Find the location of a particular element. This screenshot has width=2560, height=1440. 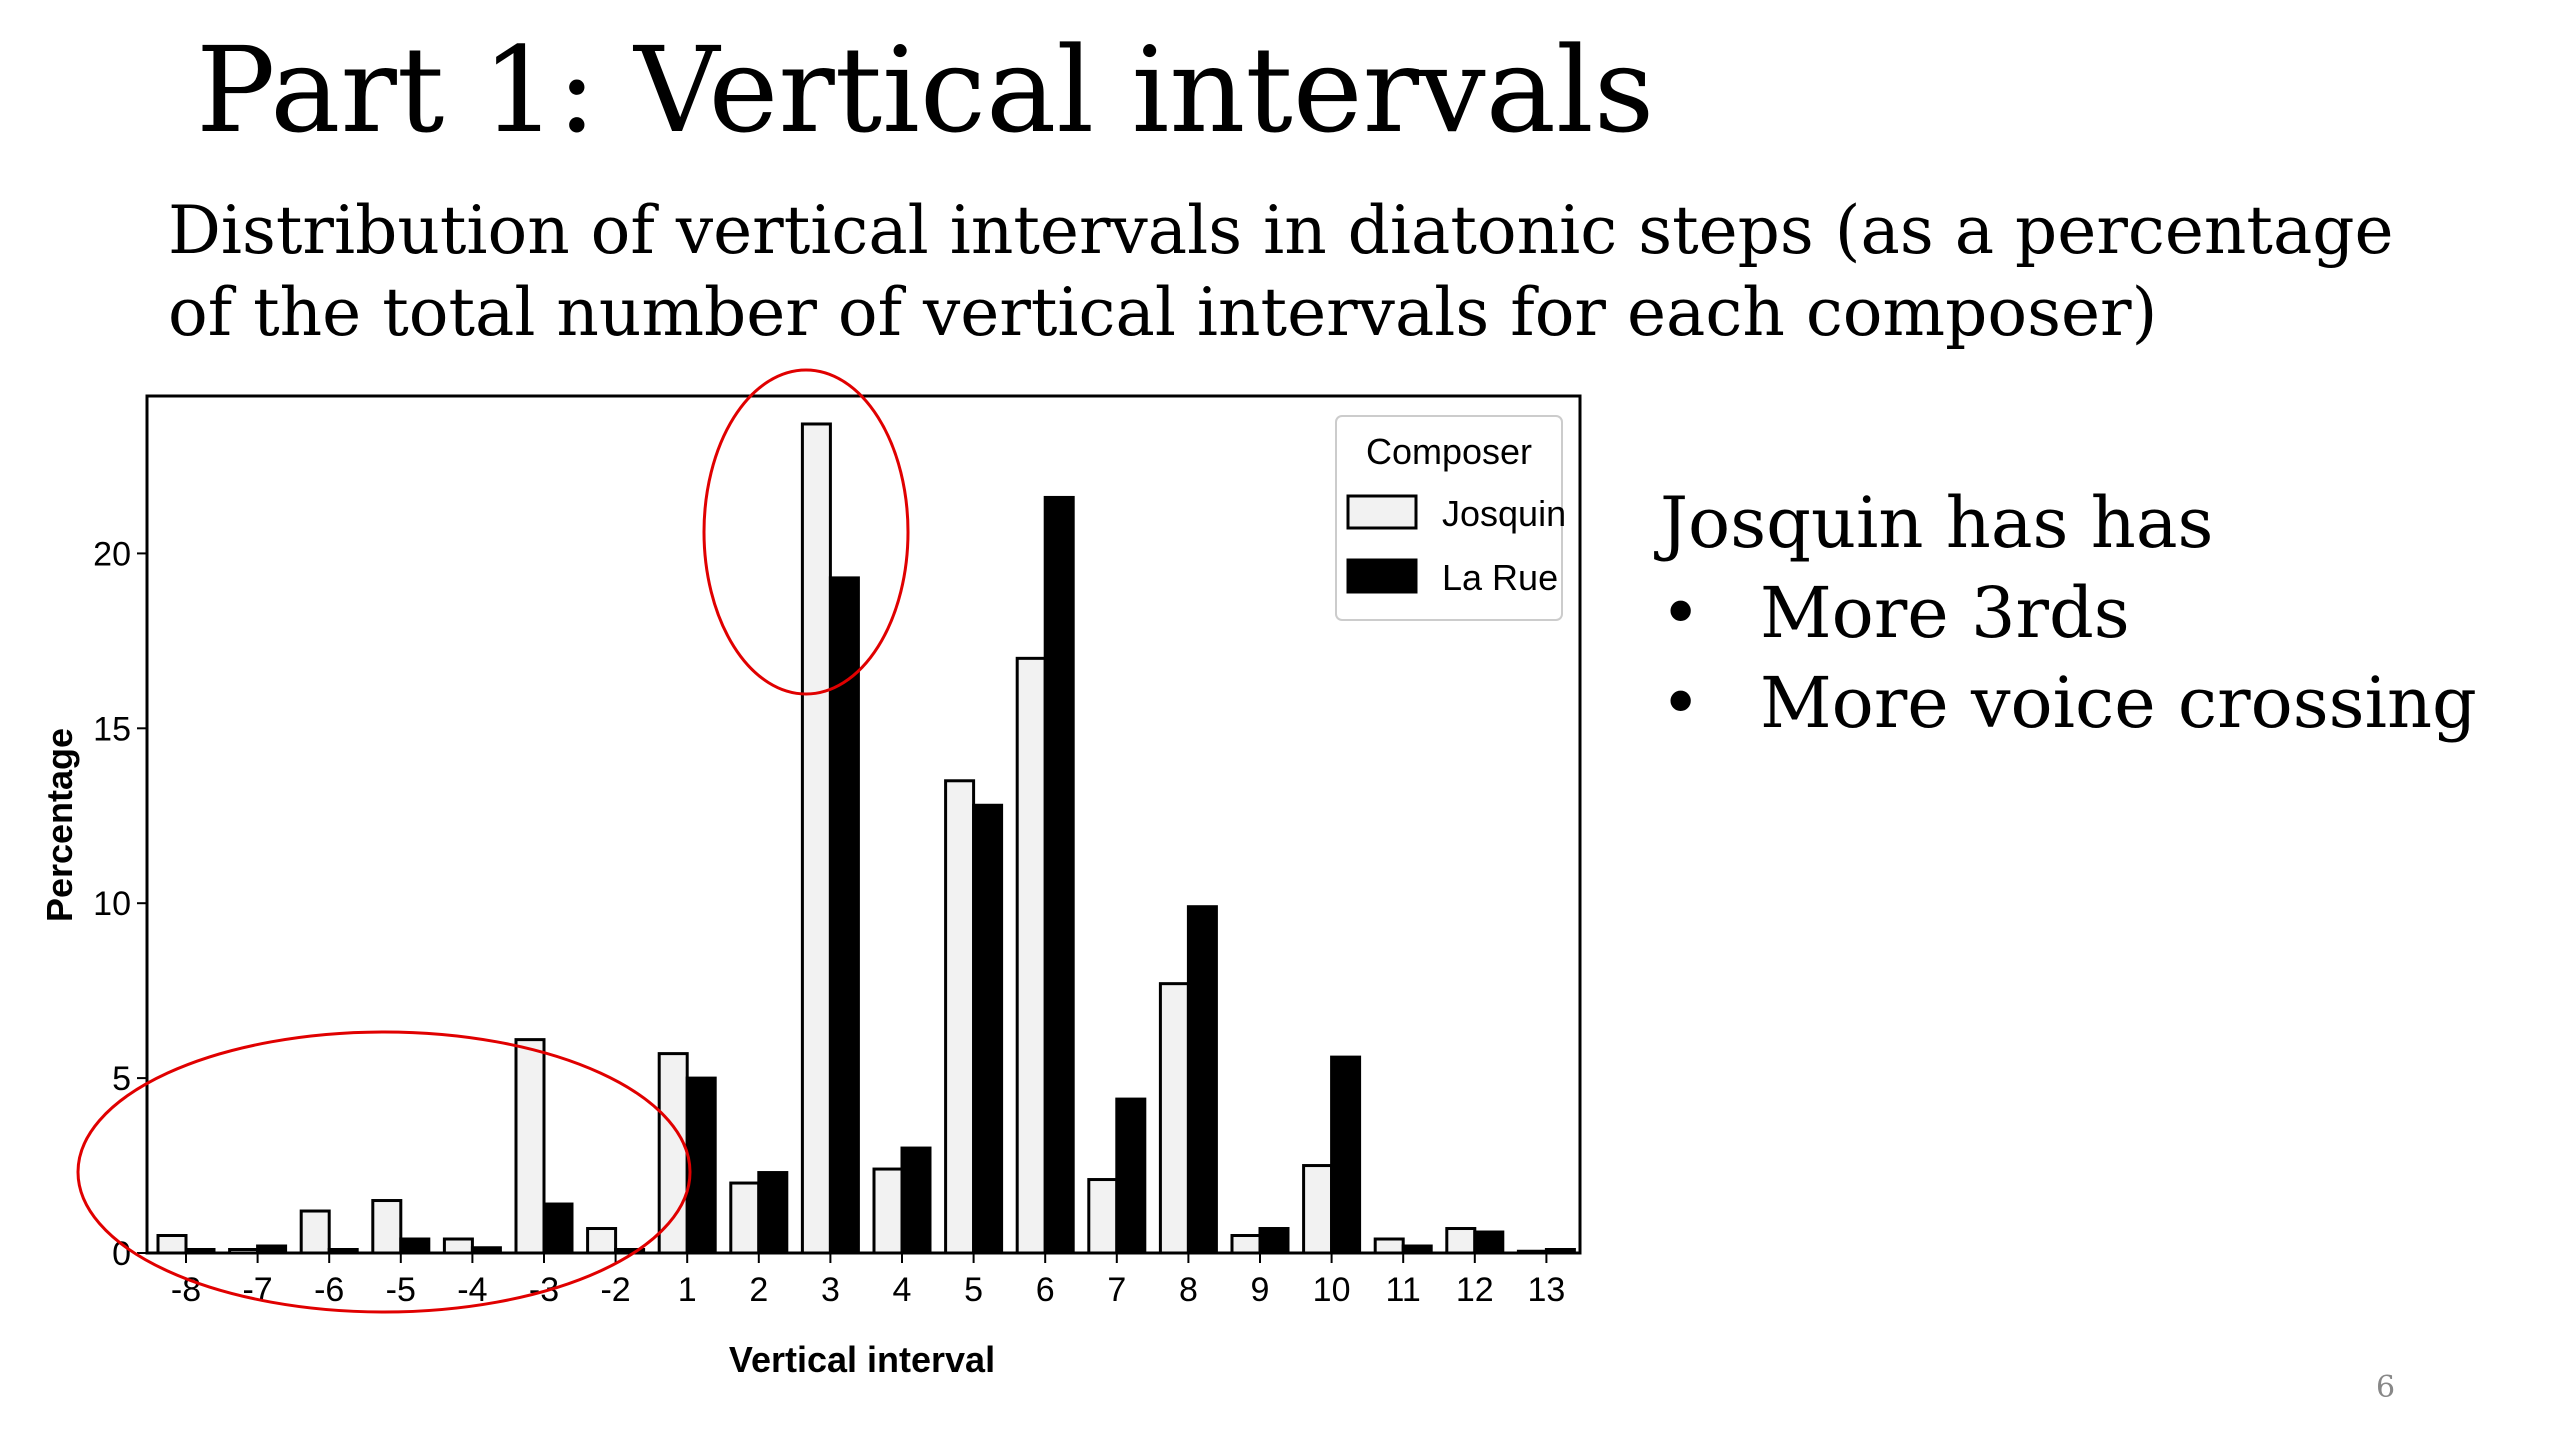

x-tick-label: 7 is located at coordinates (1116, 1290).